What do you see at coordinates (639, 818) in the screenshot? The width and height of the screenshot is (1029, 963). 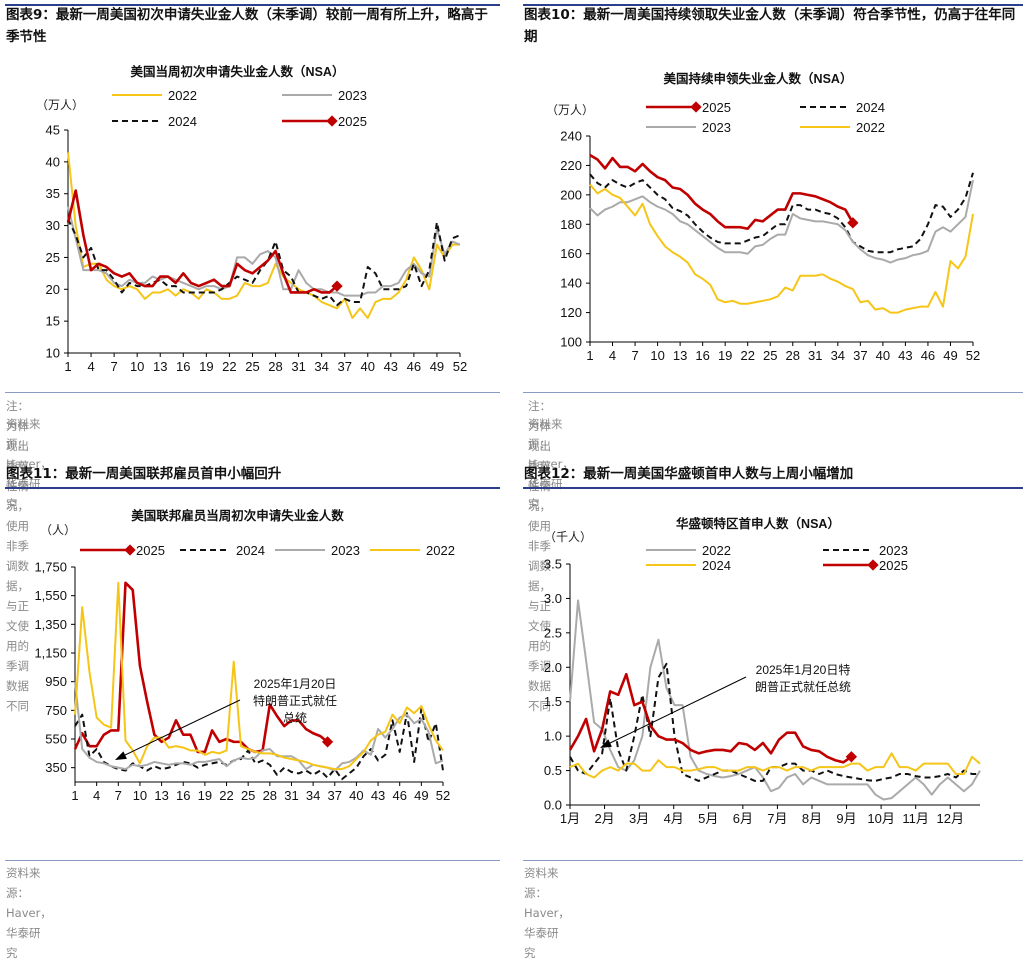 I see `x-tick-label: 3月` at bounding box center [639, 818].